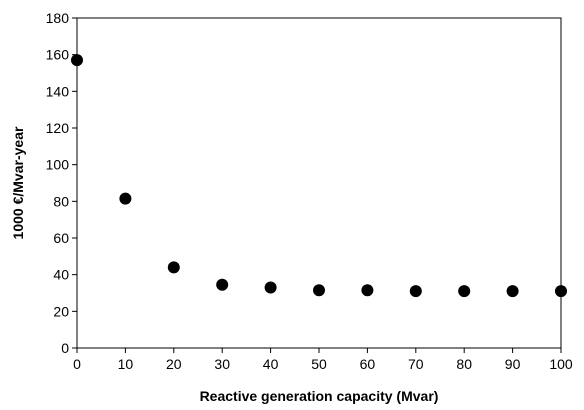 This screenshot has height=410, width=584. What do you see at coordinates (416, 364) in the screenshot?
I see `x-tick-label: 70` at bounding box center [416, 364].